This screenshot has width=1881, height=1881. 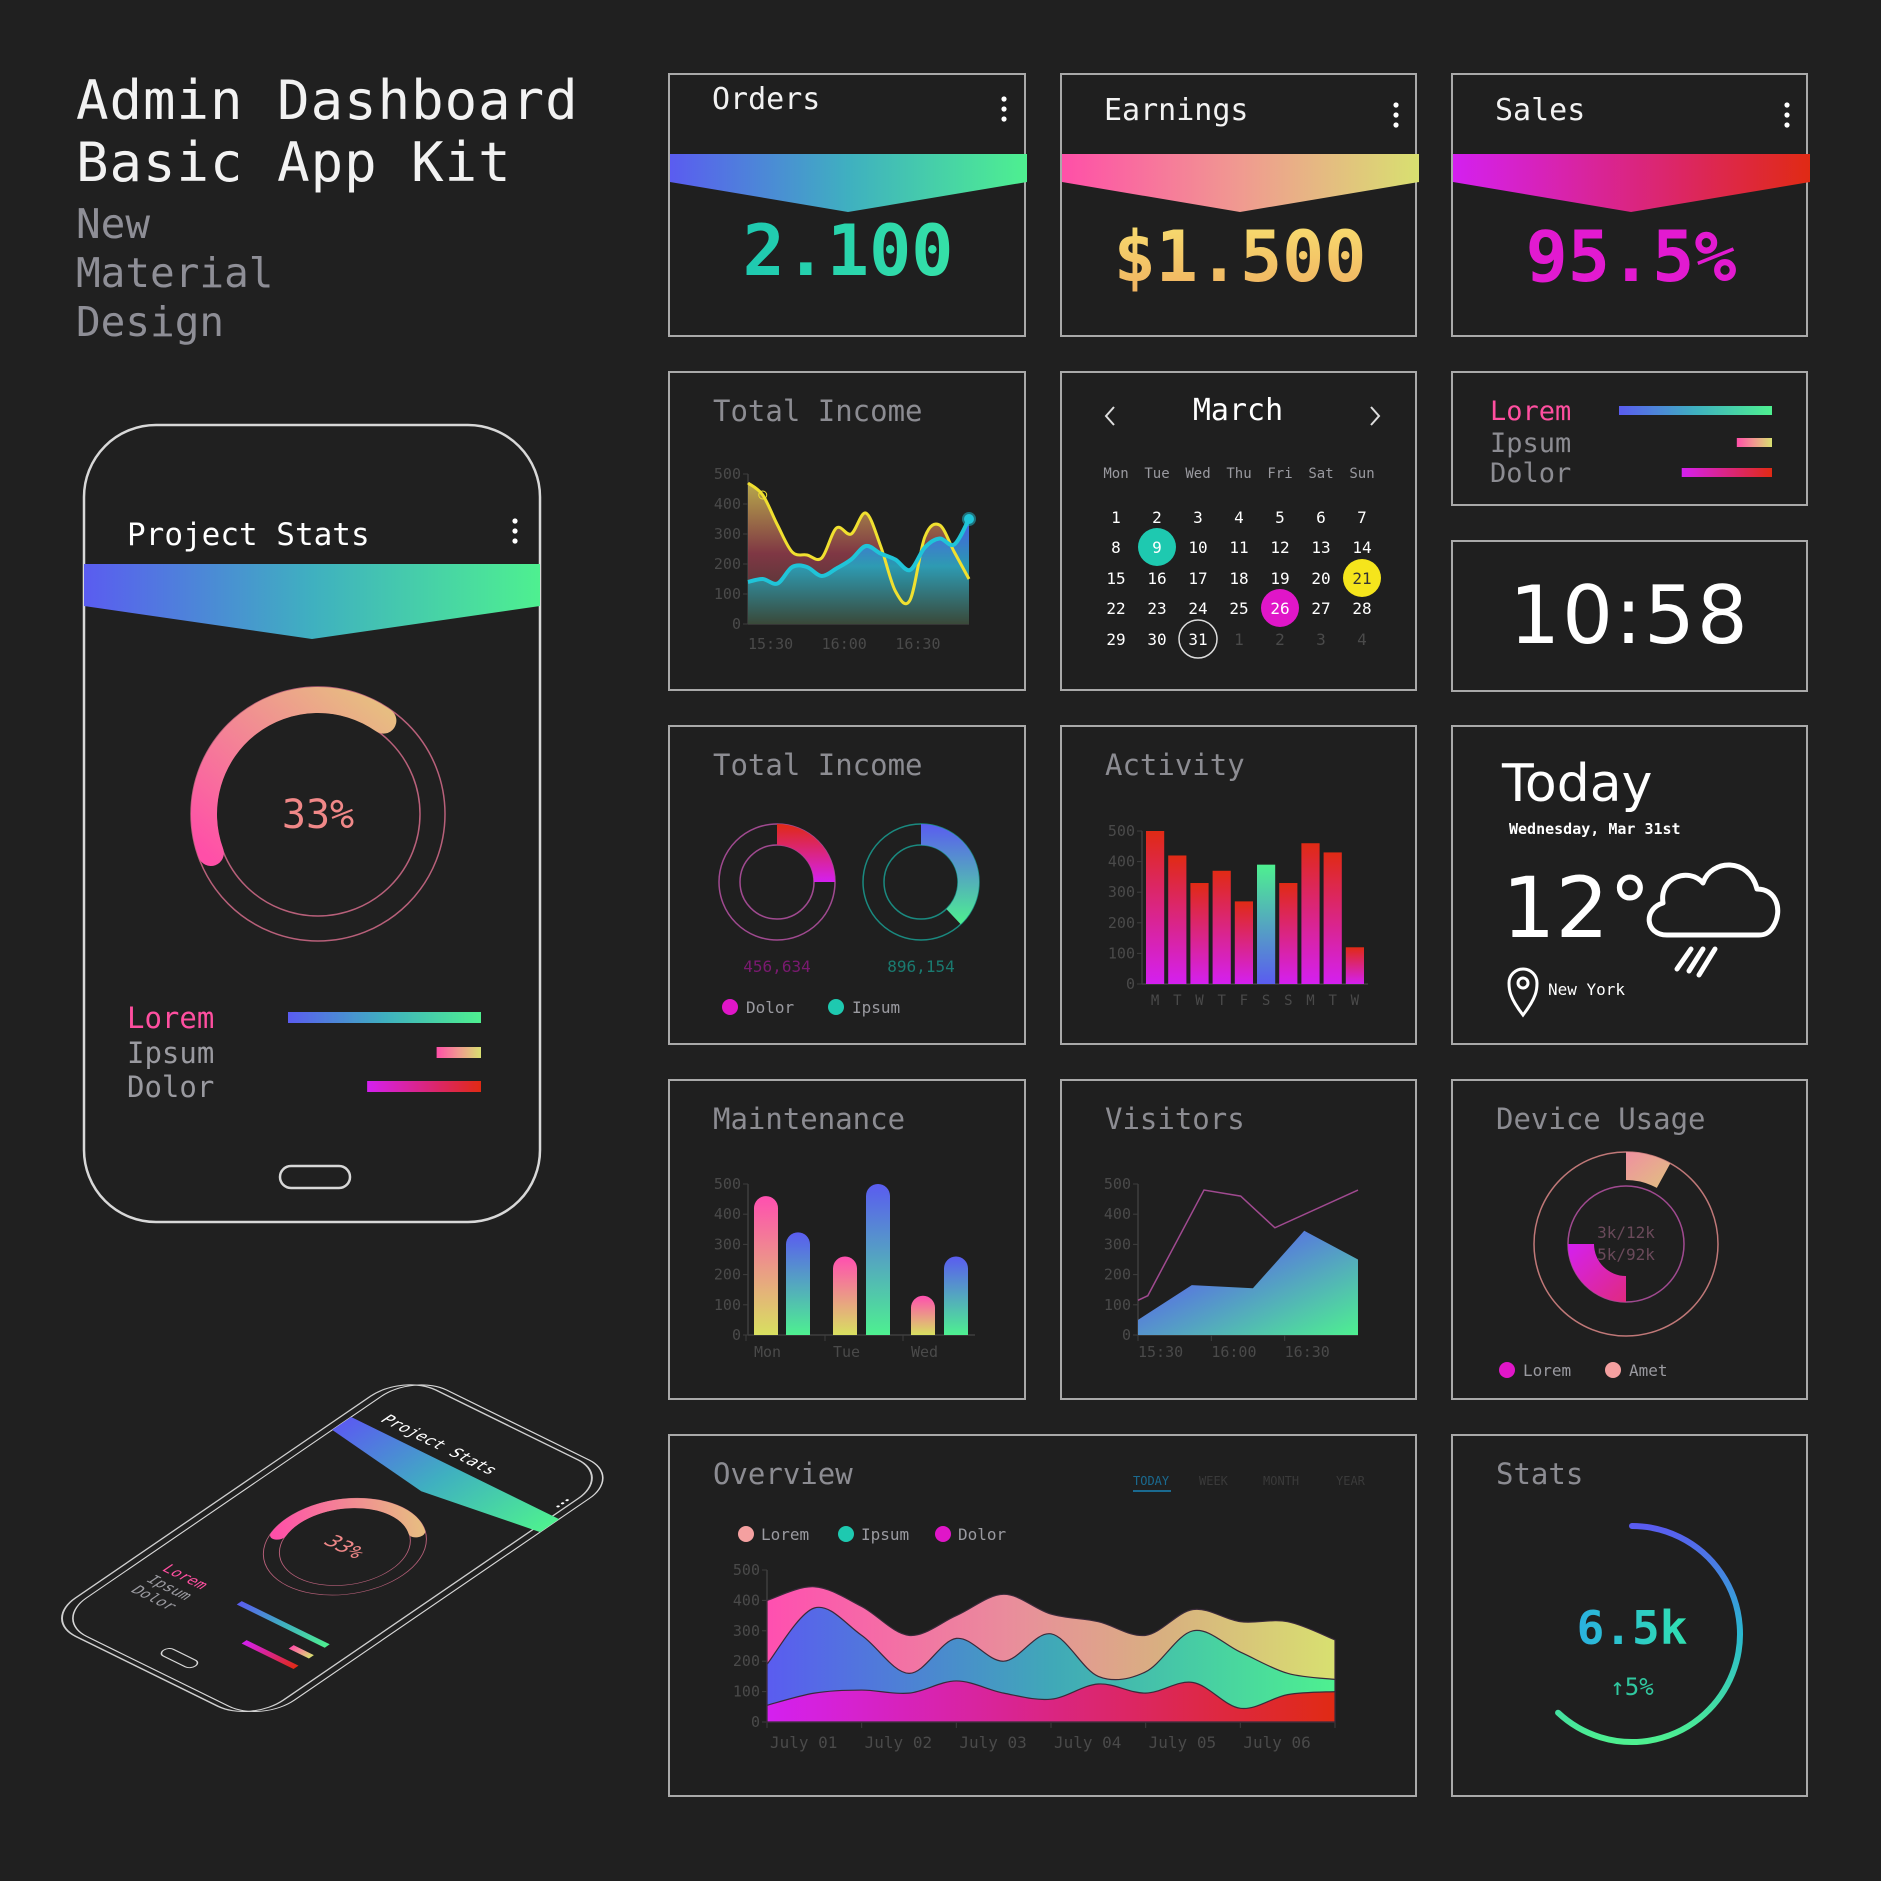 What do you see at coordinates (1629, 1239) in the screenshot?
I see `device-usage-card: Device Usage 3k/12k 5k/92k Lorem Amet` at bounding box center [1629, 1239].